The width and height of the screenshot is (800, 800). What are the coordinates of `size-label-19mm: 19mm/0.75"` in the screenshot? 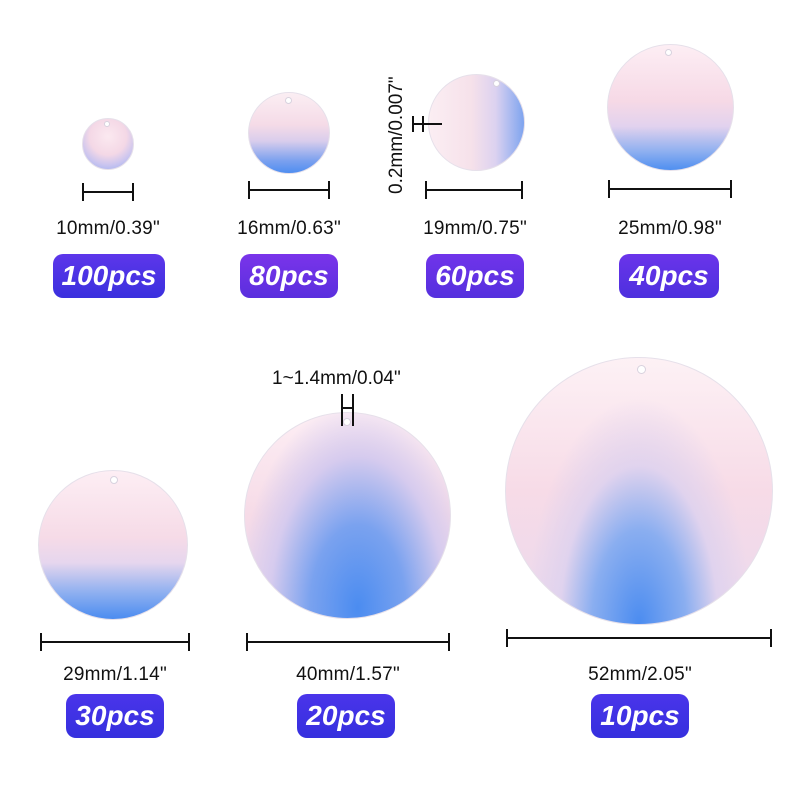 It's located at (475, 228).